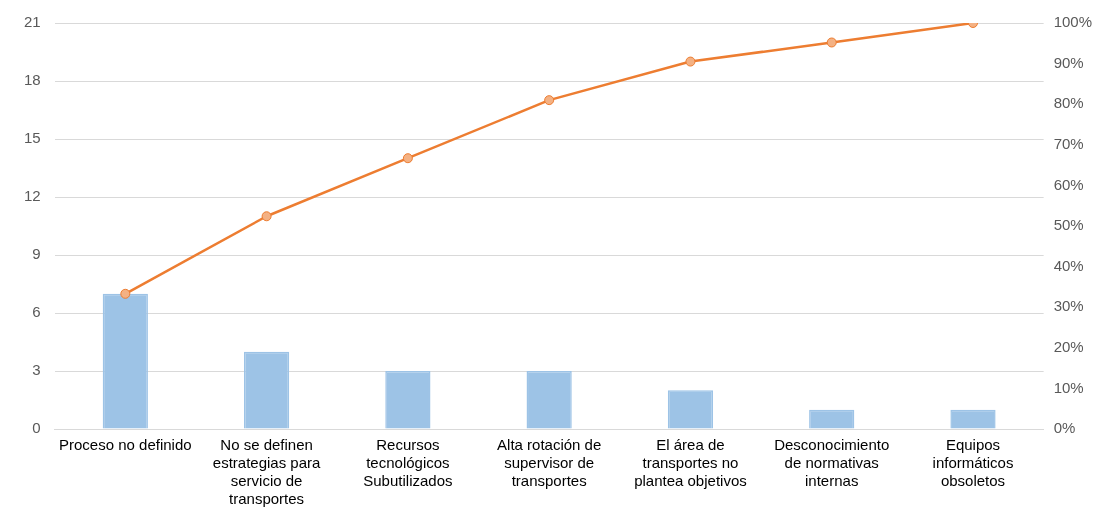  Describe the element at coordinates (1068, 265) in the screenshot. I see `y2-tick-label: 40%` at that location.